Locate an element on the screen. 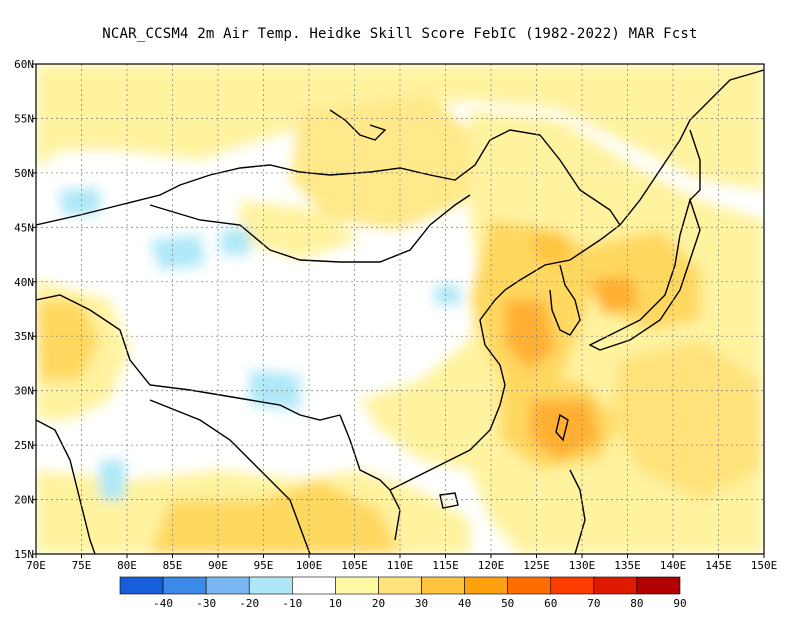  lon-label: 125E is located at coordinates (536, 565).